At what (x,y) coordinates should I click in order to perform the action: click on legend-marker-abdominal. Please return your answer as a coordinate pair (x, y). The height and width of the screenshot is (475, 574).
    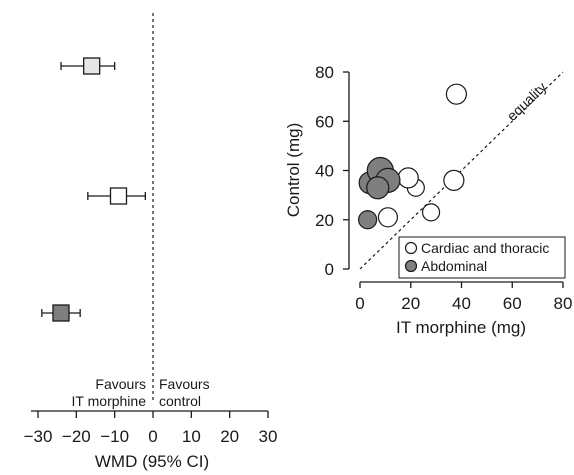
    Looking at the image, I should click on (411, 266).